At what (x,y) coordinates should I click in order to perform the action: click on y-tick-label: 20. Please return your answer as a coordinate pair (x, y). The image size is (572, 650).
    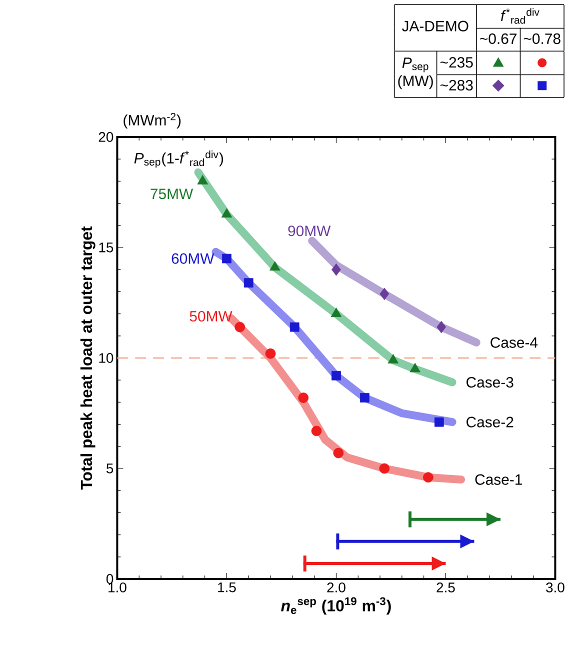
    Looking at the image, I should click on (106, 137).